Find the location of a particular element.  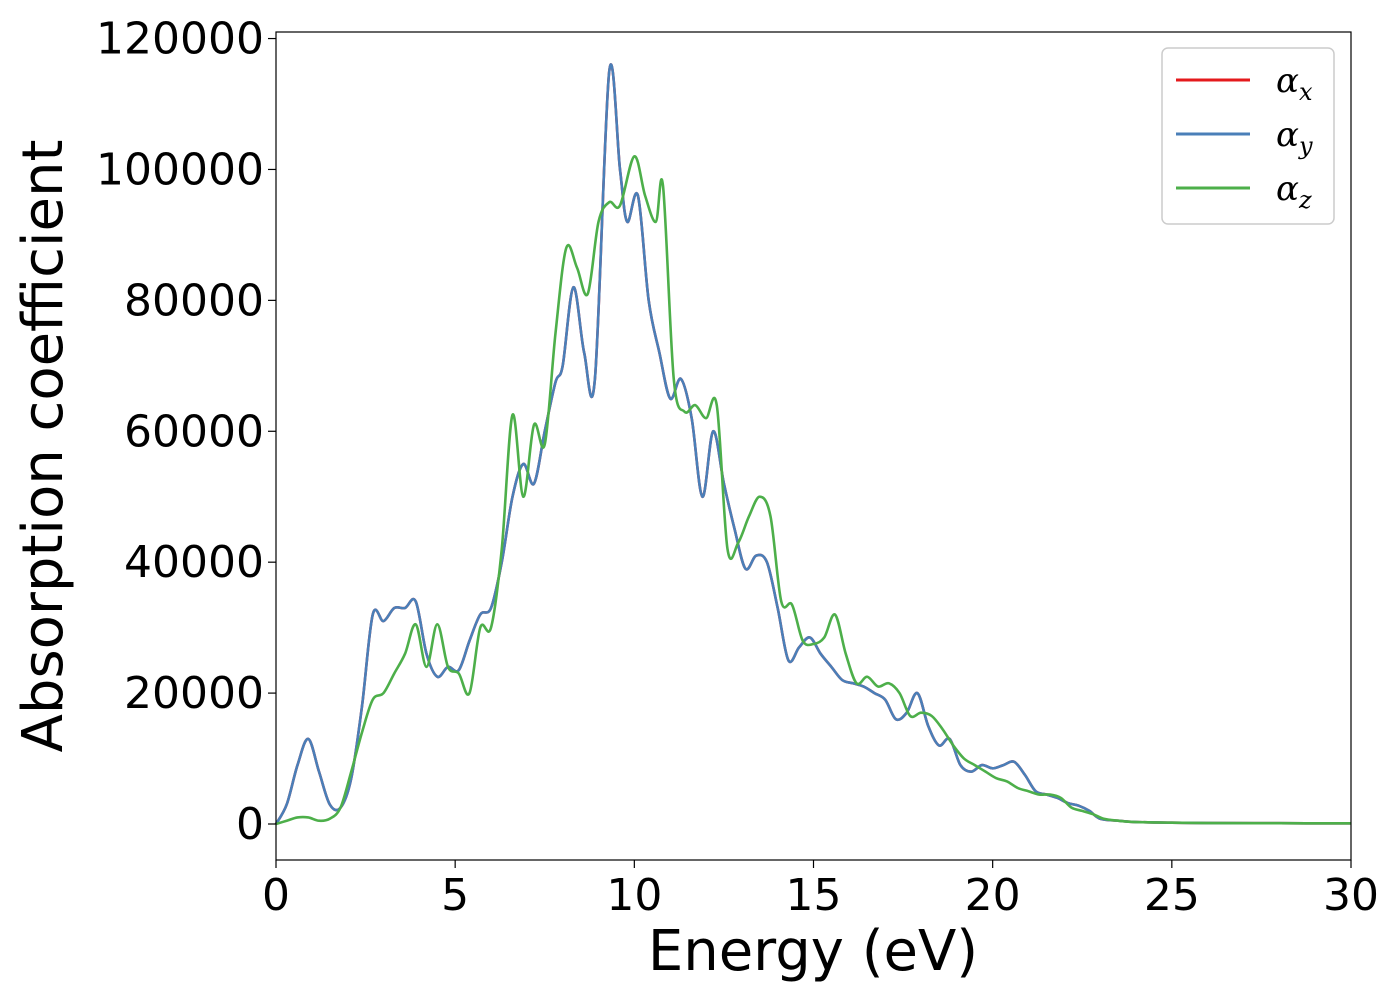

y-tick-label: 120000 is located at coordinates (180, 39).